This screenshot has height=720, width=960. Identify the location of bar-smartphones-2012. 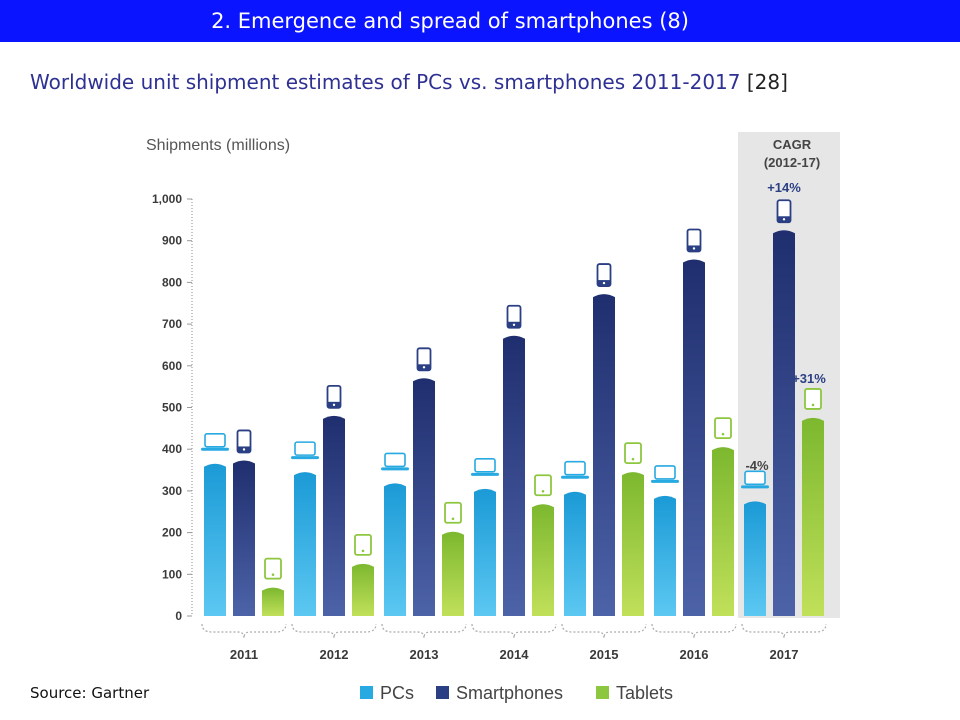
(334, 515).